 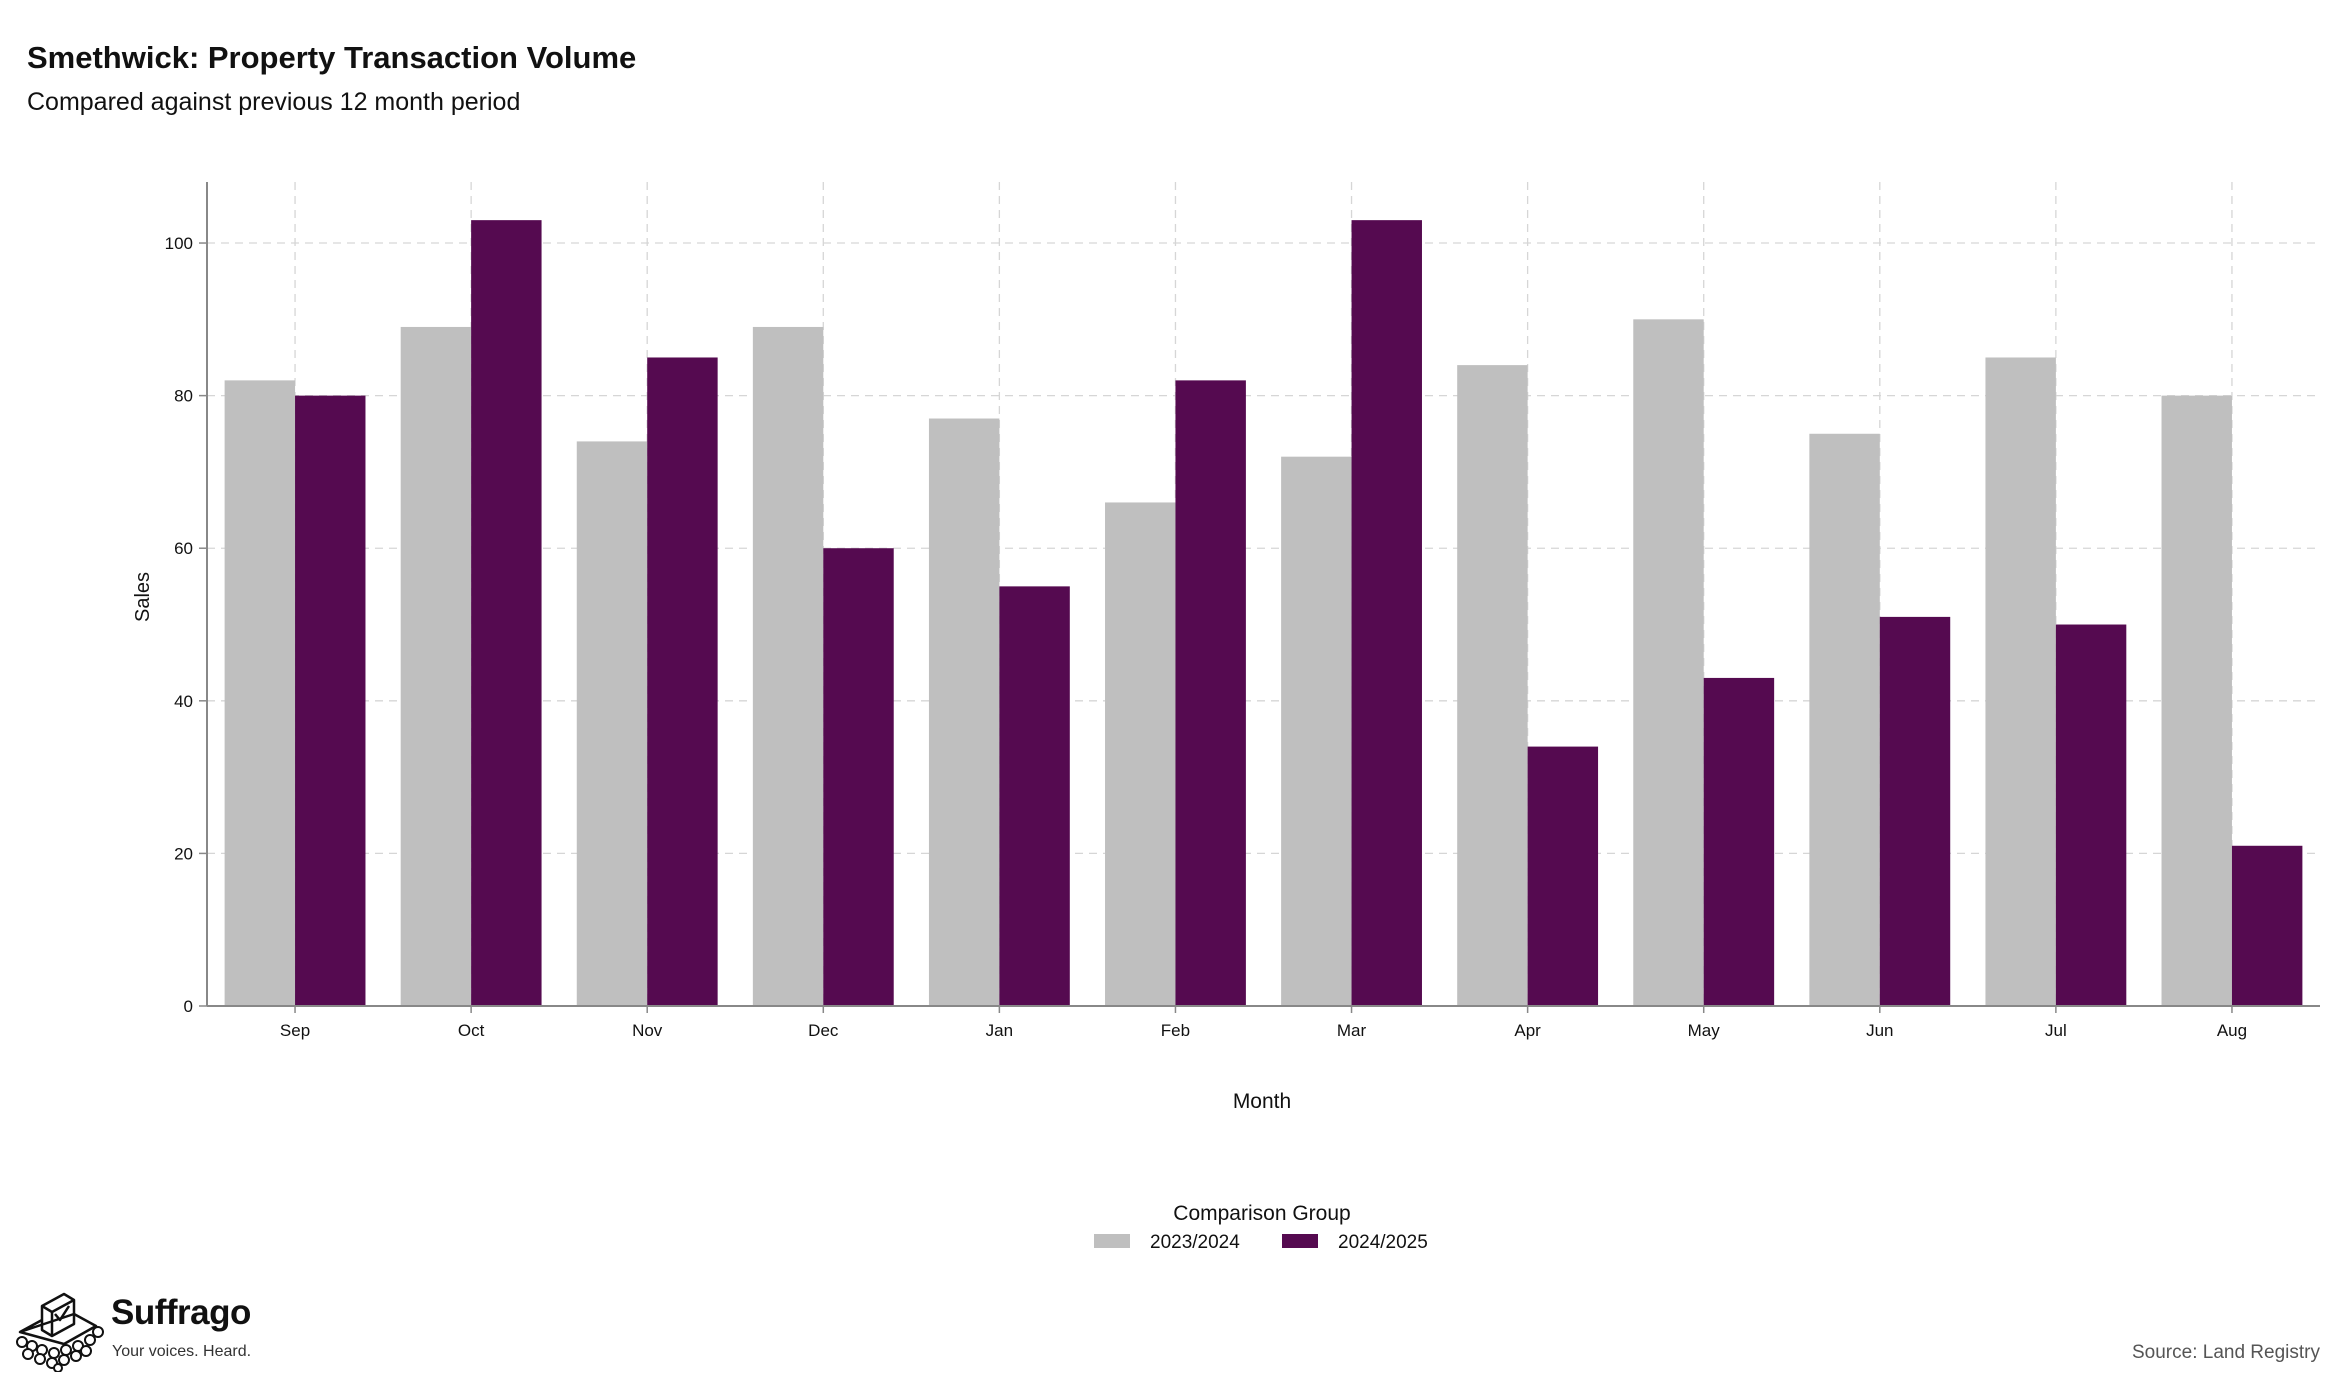 What do you see at coordinates (60, 1332) in the screenshot?
I see `ballot-box-icon` at bounding box center [60, 1332].